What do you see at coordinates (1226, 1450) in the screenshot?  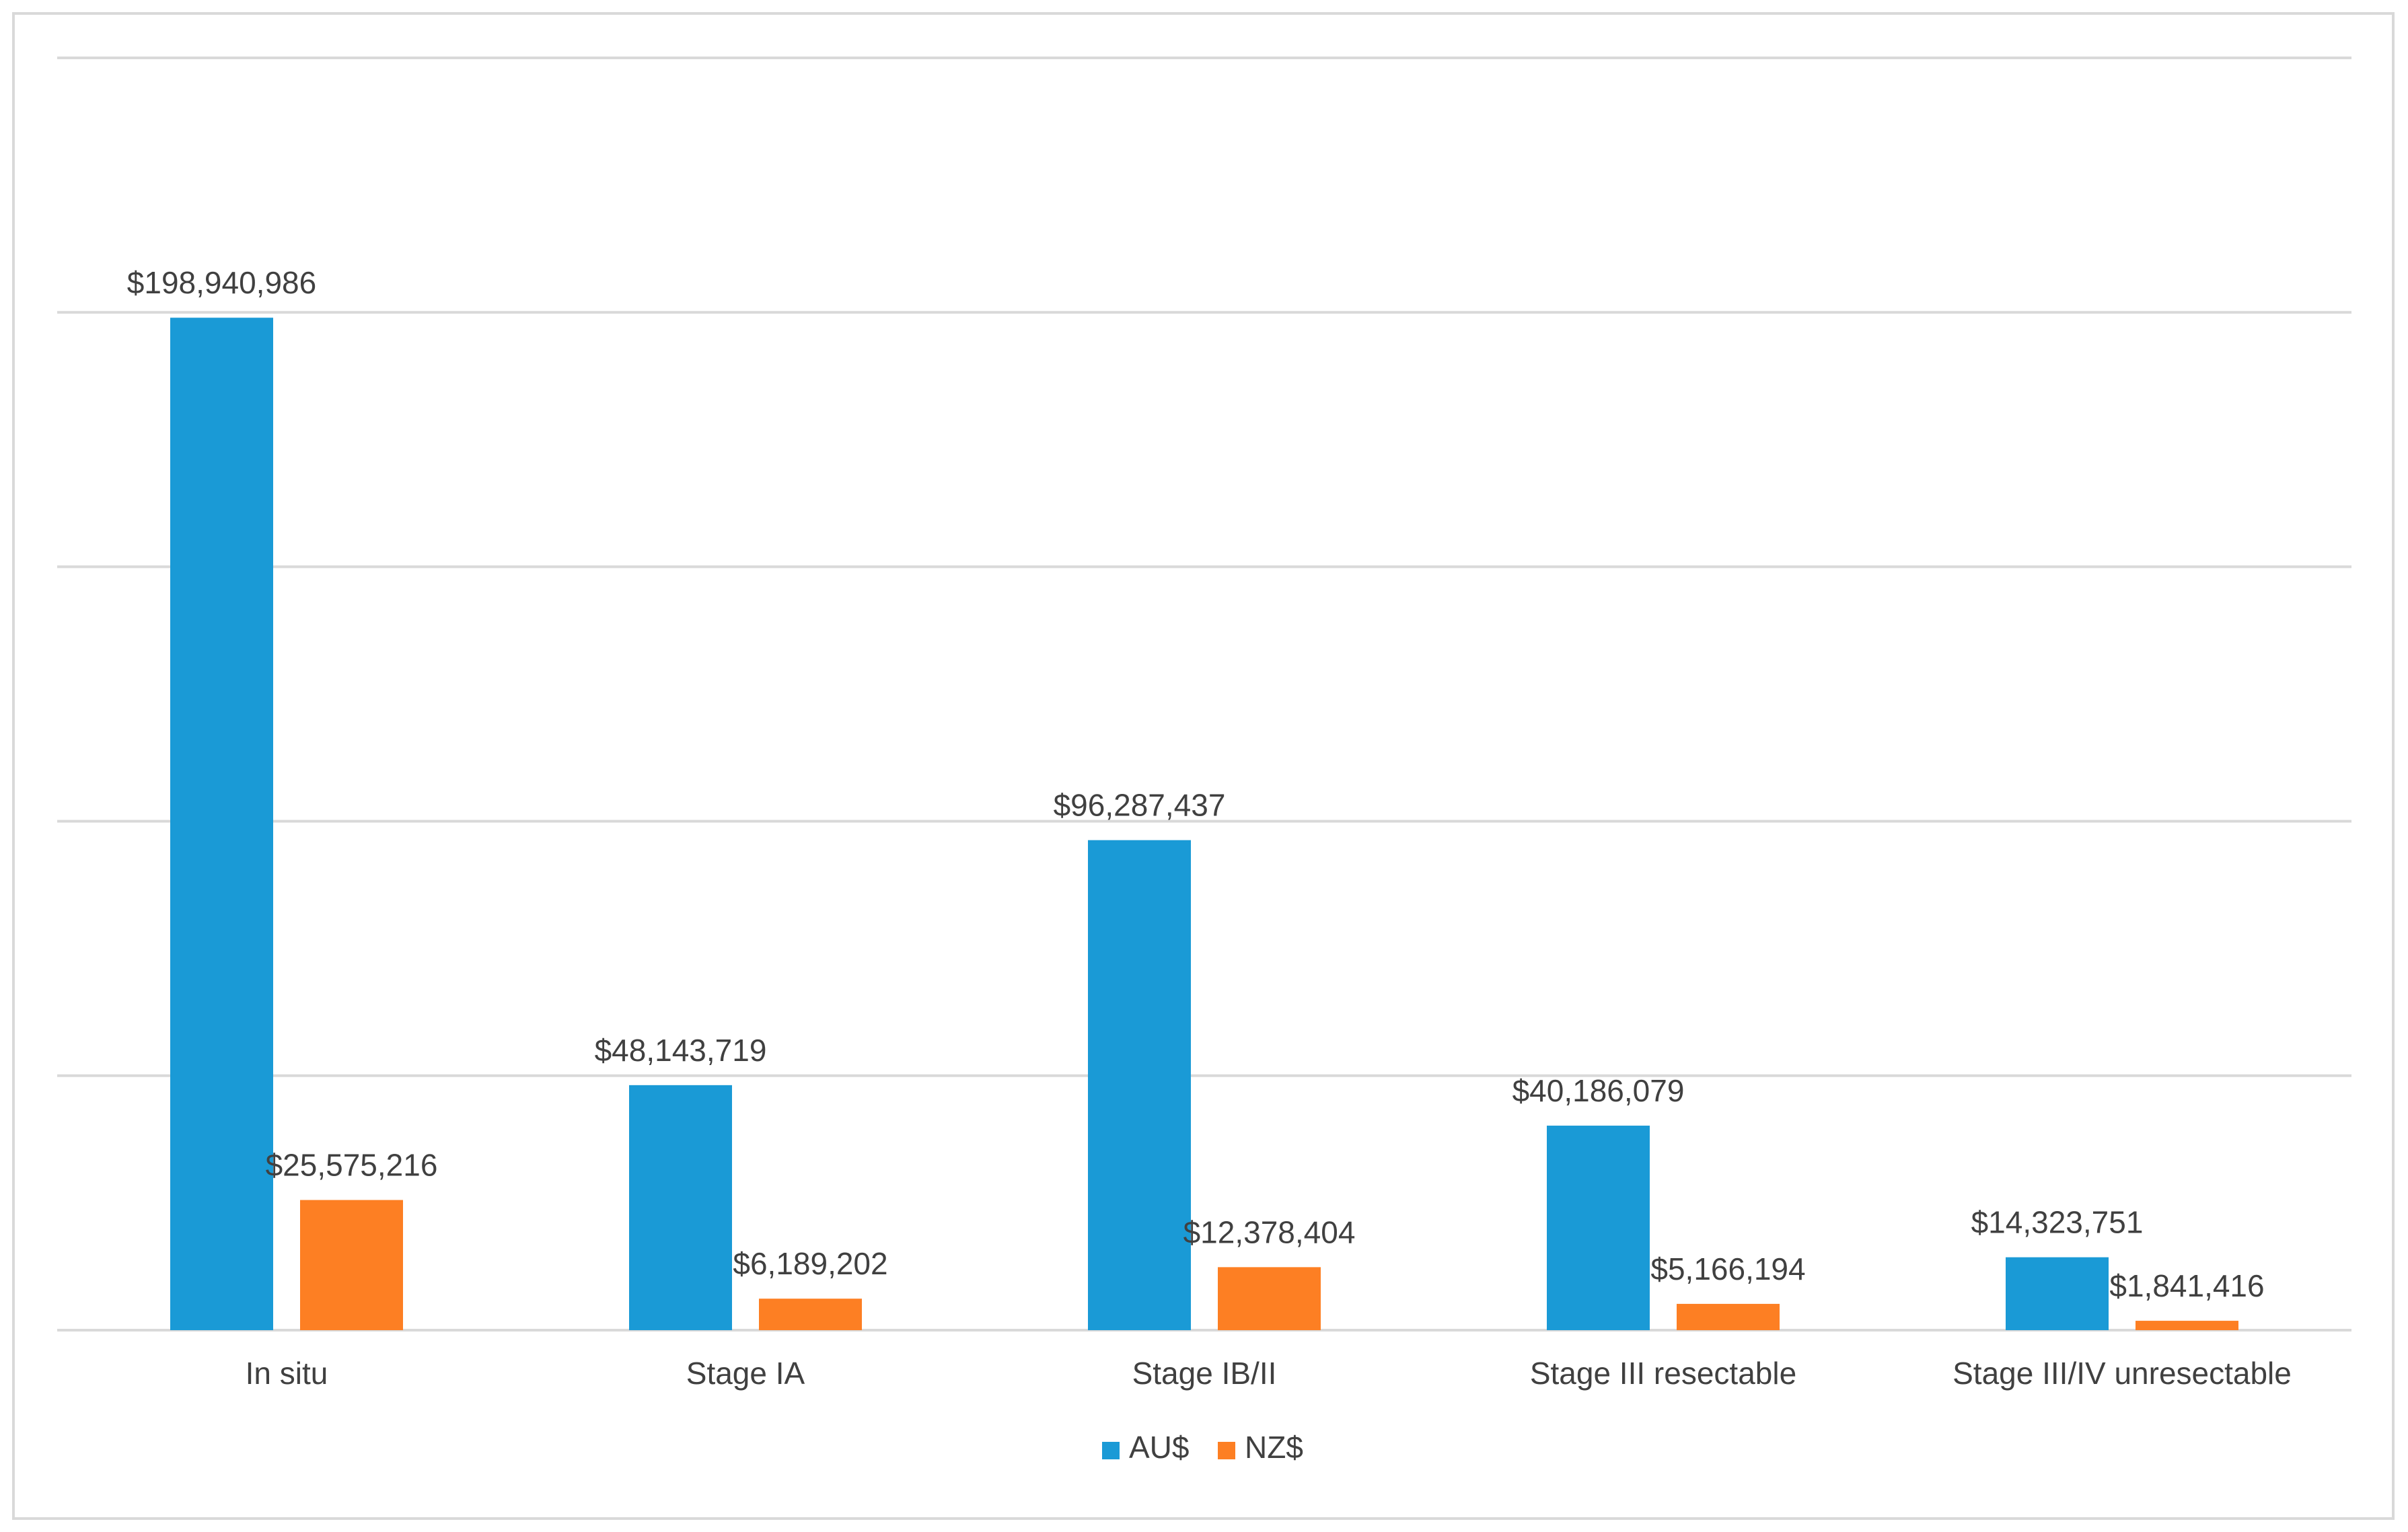 I see `legend-swatch-nz` at bounding box center [1226, 1450].